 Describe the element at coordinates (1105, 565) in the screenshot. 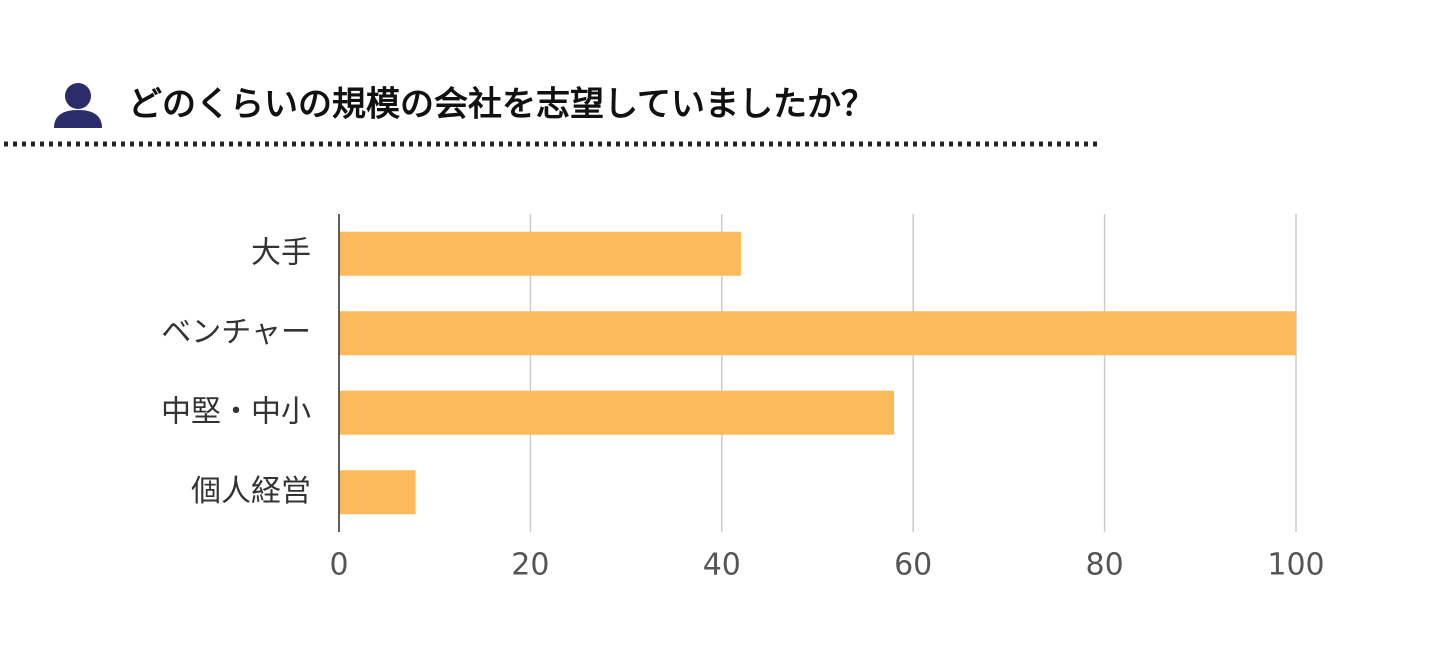

I see `x-tick-label: 80` at that location.